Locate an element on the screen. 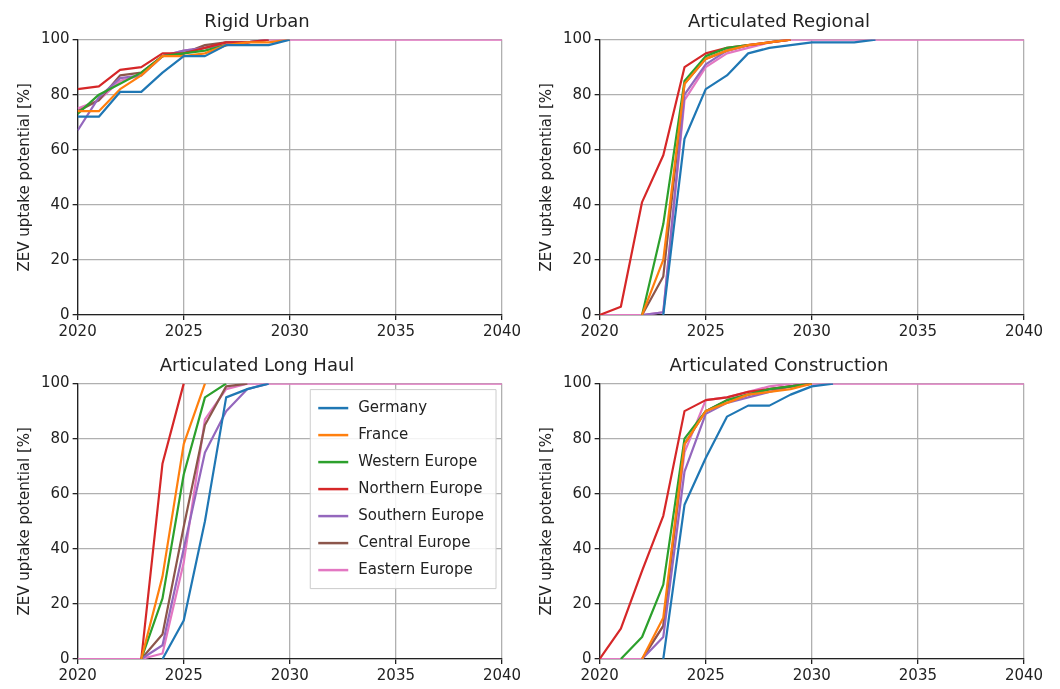  legend-label: Germany is located at coordinates (393, 406).